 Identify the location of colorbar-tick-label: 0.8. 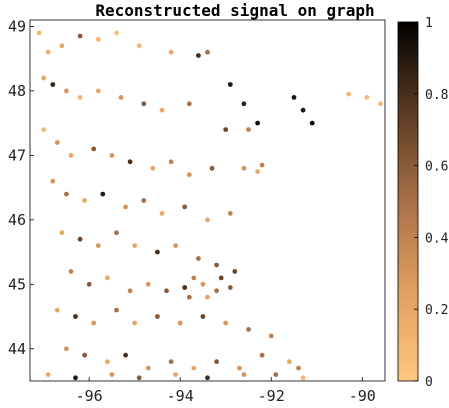
(436, 95).